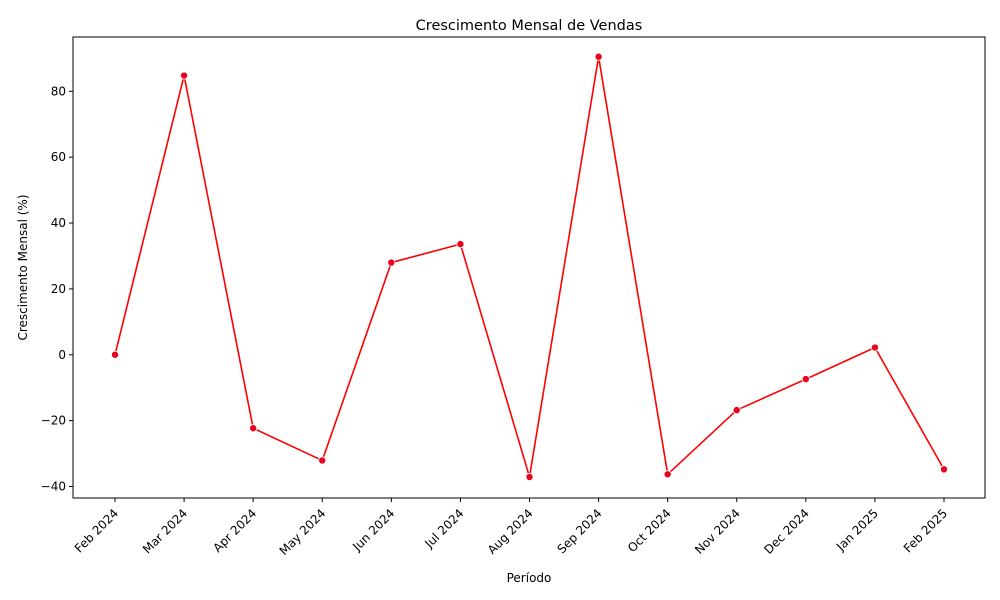 The height and width of the screenshot is (600, 1000). Describe the element at coordinates (443, 528) in the screenshot. I see `x-tick-label: Jul 2024` at that location.